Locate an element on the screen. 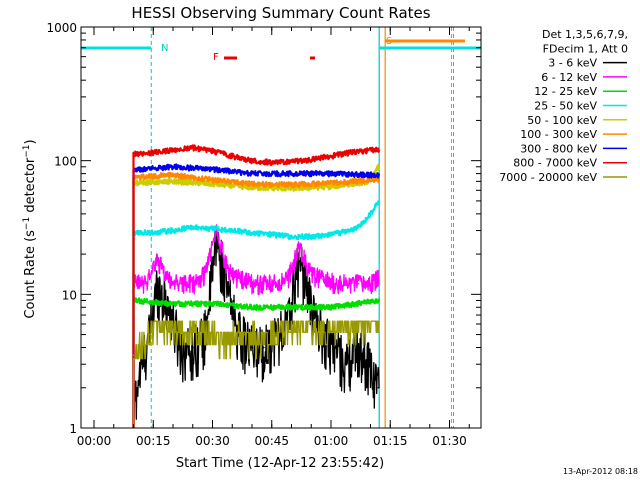  y-tick-label: 1 is located at coordinates (73, 429).